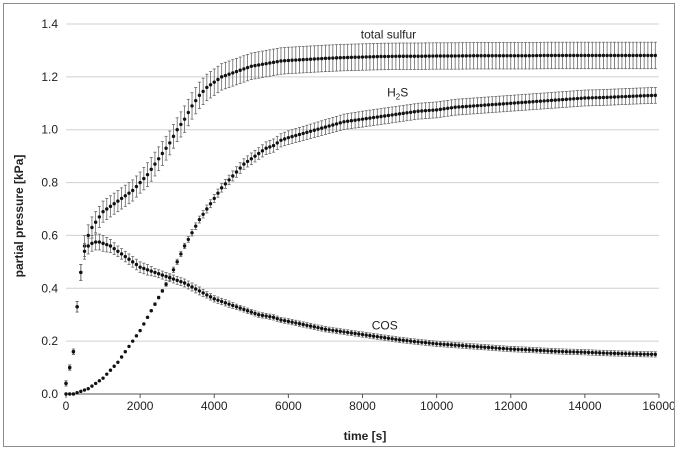 The image size is (680, 455). What do you see at coordinates (511, 406) in the screenshot?
I see `x-tick-label: 12000` at bounding box center [511, 406].